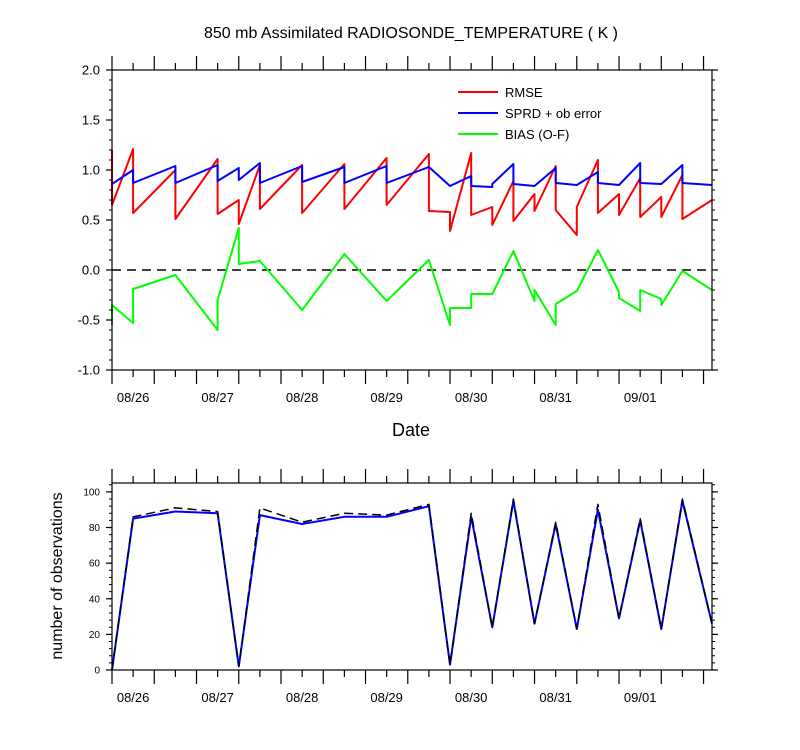  What do you see at coordinates (95, 599) in the screenshot?
I see `y-tick-label: 40` at bounding box center [95, 599].